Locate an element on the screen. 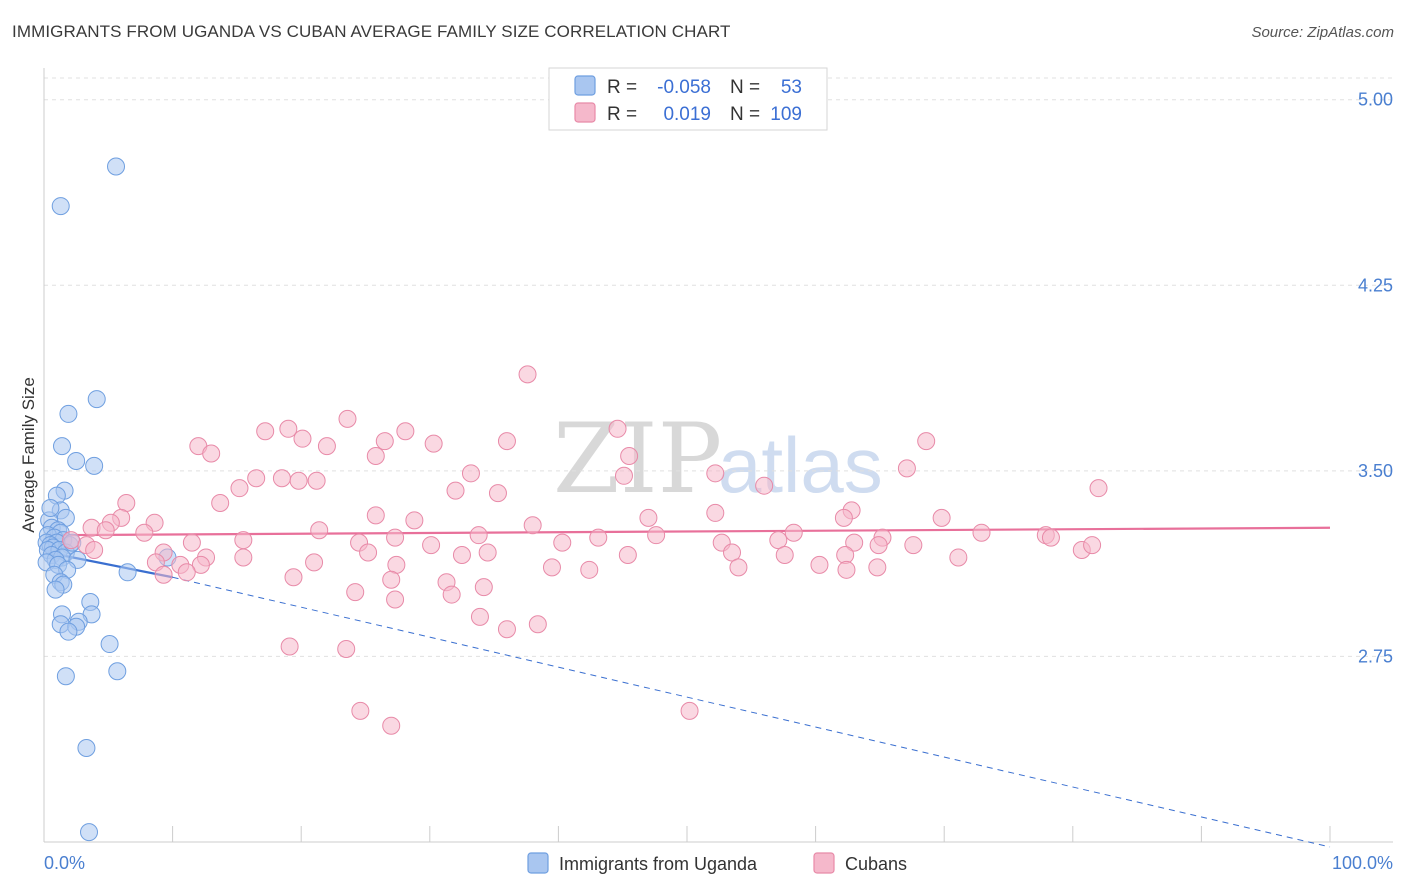 Image resolution: width=1406 pixels, height=892 pixels. legend-r-value-1: -0.058 is located at coordinates (684, 87).